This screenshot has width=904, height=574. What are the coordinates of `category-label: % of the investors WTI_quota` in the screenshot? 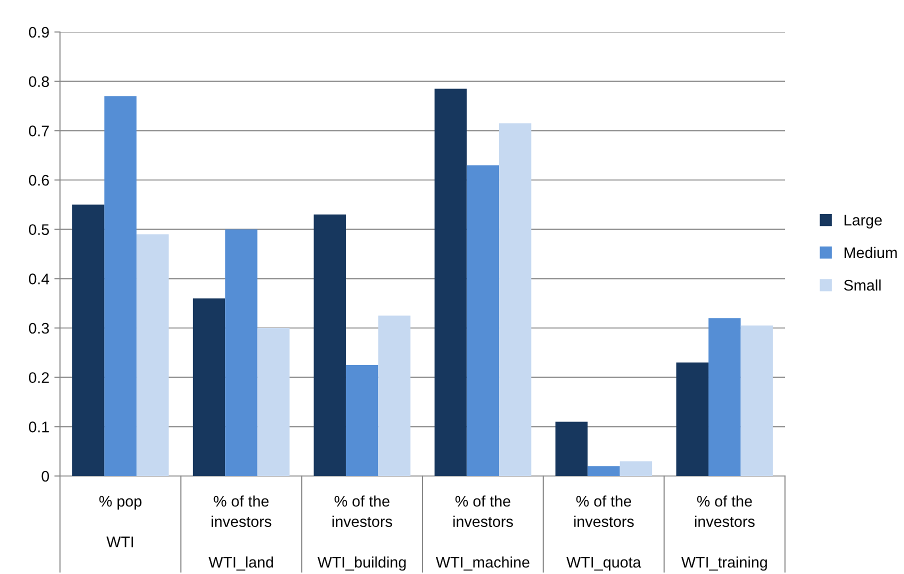 It's located at (604, 533).